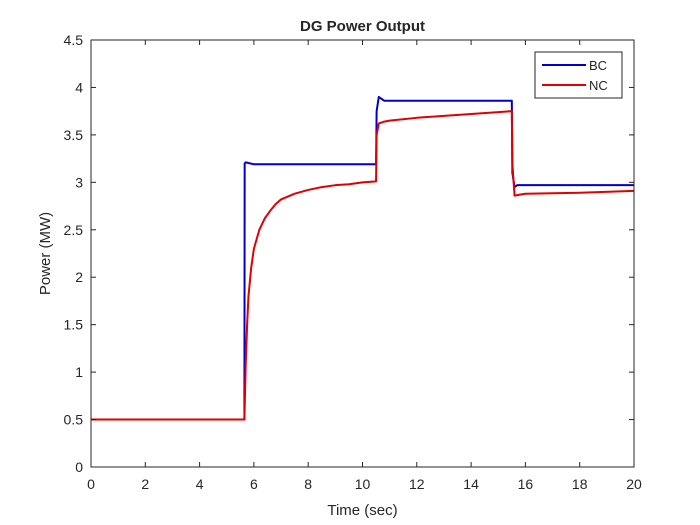  I want to click on y-tick-label: 1, so click(79, 372).